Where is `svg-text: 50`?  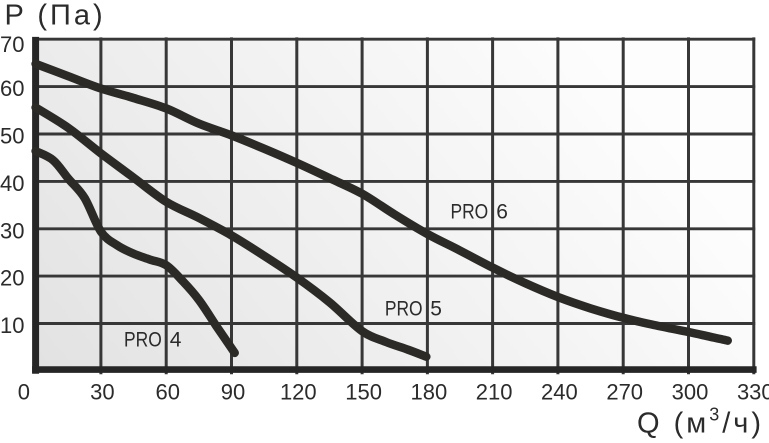 svg-text: 50 is located at coordinates (12, 136).